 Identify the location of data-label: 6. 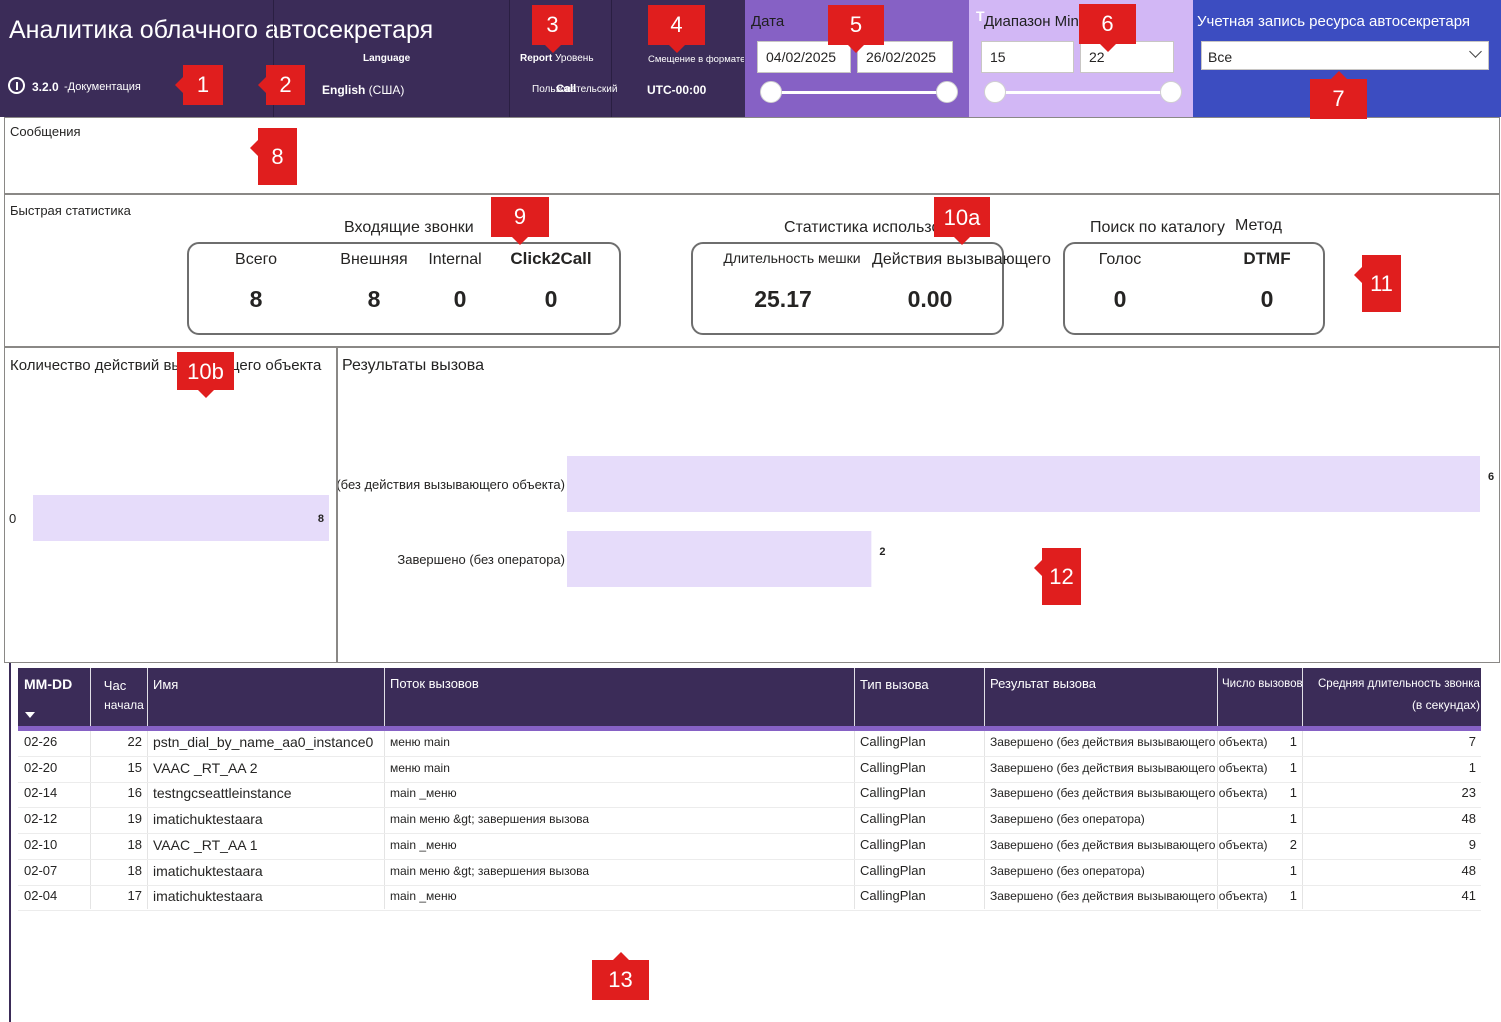
(1491, 477).